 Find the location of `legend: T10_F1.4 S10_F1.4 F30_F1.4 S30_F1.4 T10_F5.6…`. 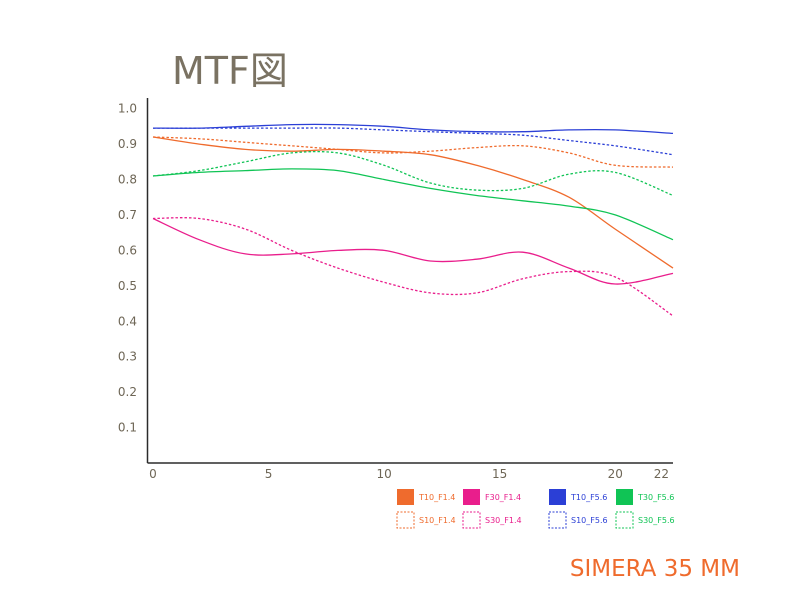

legend: T10_F1.4 S10_F1.4 F30_F1.4 S30_F1.4 T10_F5.6… is located at coordinates (535, 509).